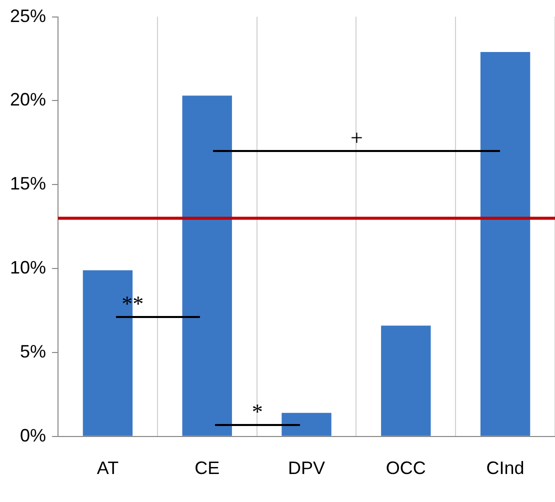 Image resolution: width=555 pixels, height=502 pixels. Describe the element at coordinates (307, 468) in the screenshot. I see `x-tick-label: DPV` at that location.